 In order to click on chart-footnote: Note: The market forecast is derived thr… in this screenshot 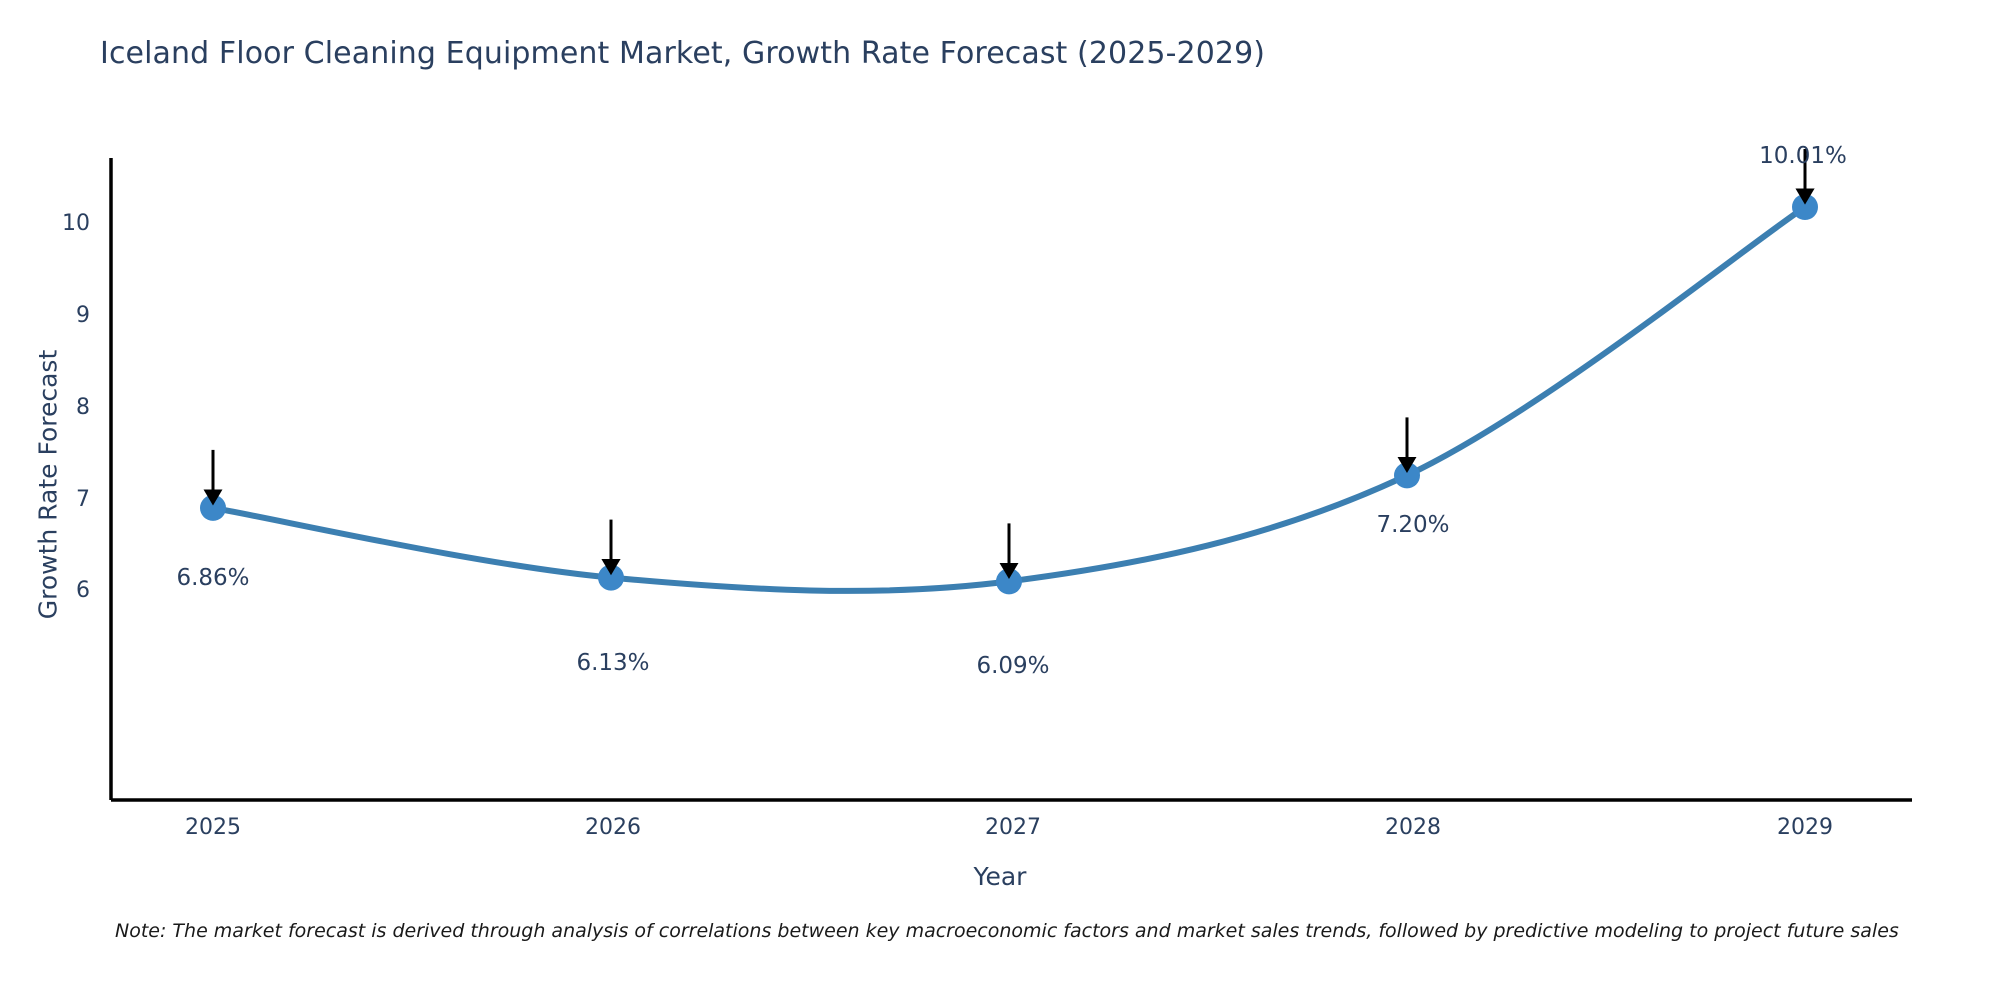, I will do `click(1007, 931)`.